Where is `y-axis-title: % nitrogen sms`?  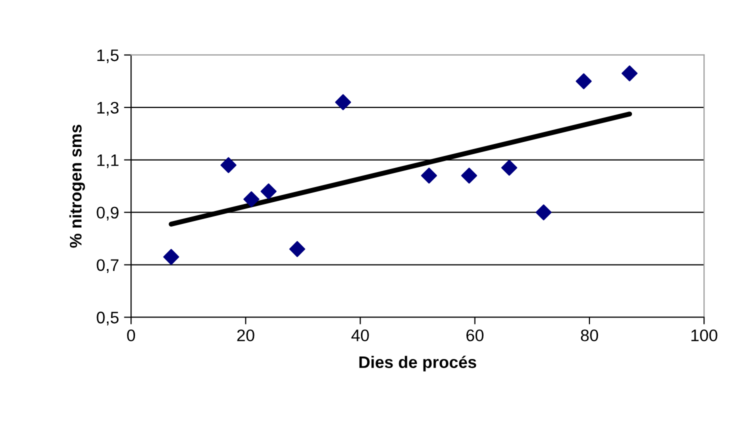
y-axis-title: % nitrogen sms is located at coordinates (77, 186).